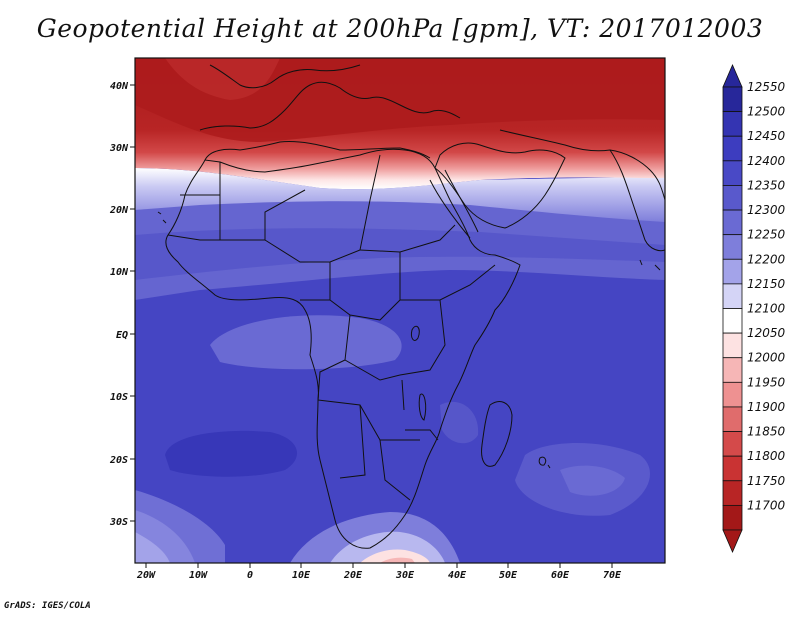 Image resolution: width=800 pixels, height=618 pixels. Describe the element at coordinates (766, 333) in the screenshot. I see `colorbar-label: 12050` at that location.